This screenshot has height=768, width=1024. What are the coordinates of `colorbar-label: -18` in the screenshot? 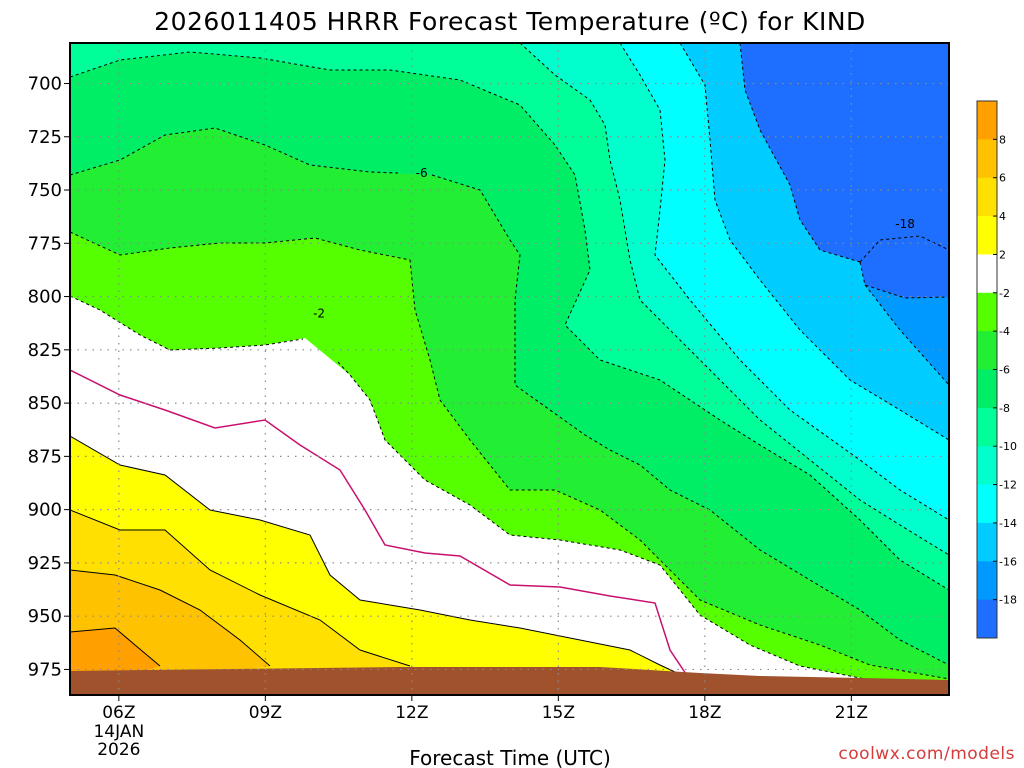 It's located at (1008, 600).